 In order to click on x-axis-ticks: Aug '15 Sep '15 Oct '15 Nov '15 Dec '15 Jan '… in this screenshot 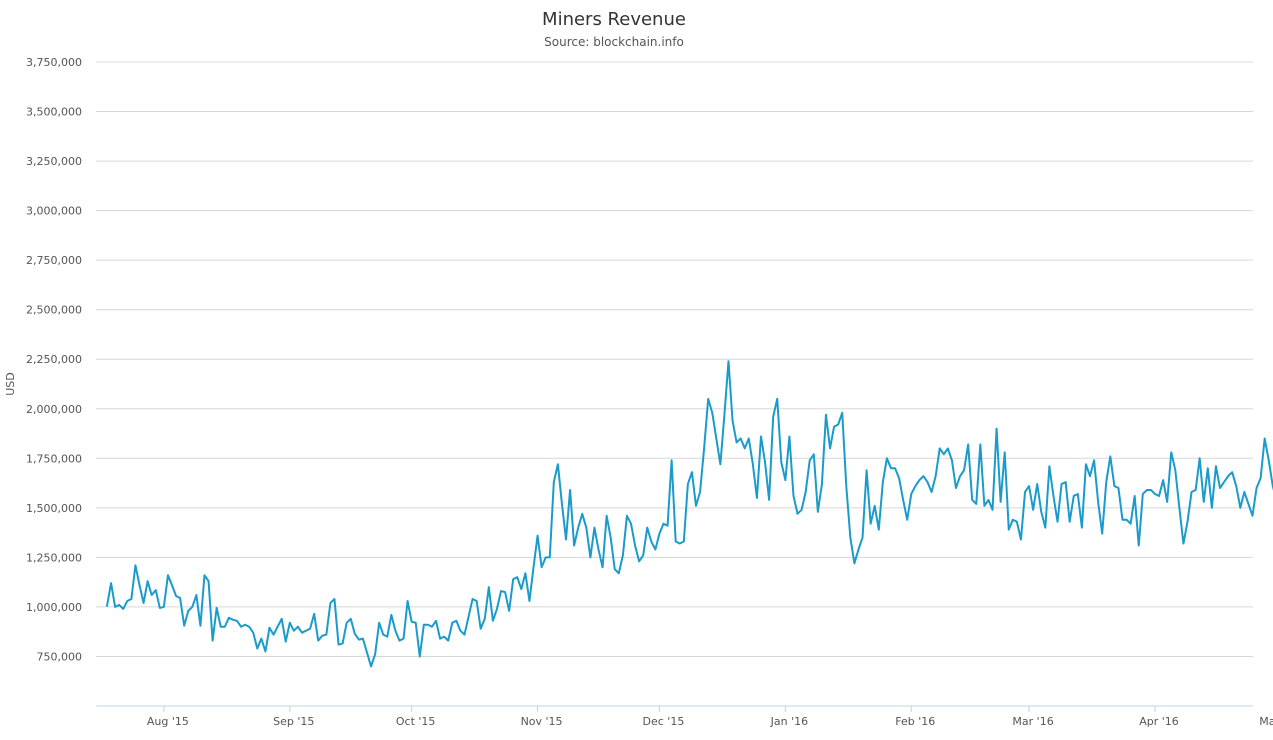, I will do `click(710, 717)`.